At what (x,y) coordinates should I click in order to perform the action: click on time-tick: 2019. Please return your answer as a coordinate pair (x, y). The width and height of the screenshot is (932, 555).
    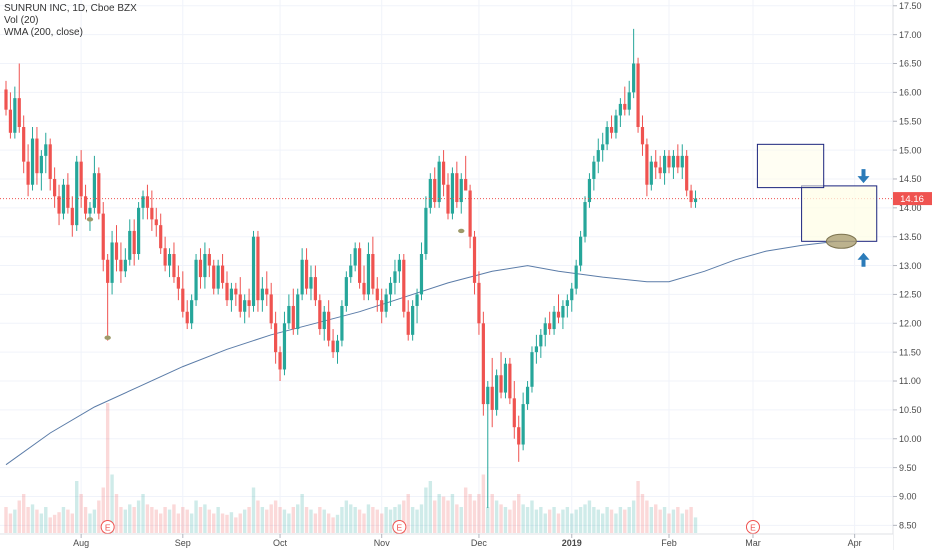
    Looking at the image, I should click on (572, 541).